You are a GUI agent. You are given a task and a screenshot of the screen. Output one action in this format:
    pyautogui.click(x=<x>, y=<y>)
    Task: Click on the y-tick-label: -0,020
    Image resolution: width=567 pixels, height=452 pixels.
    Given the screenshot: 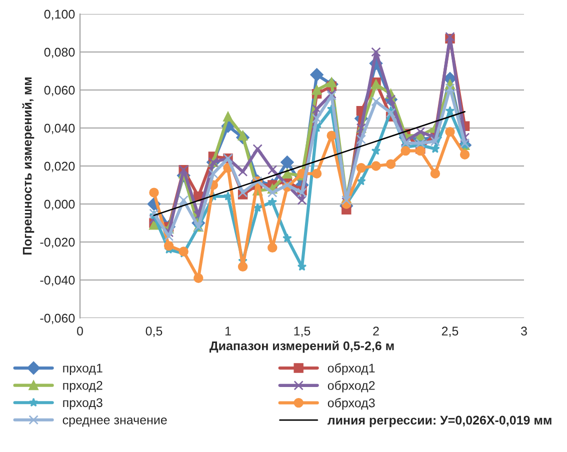 What is the action you would take?
    pyautogui.click(x=57, y=243)
    